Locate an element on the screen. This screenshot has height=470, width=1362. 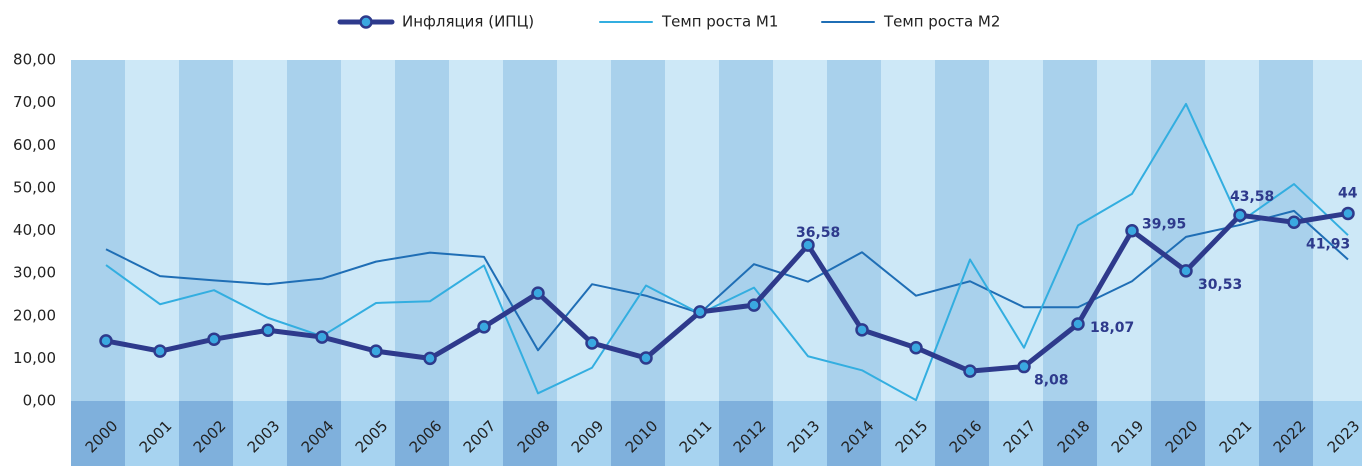
y-tick-label: 30,00 is located at coordinates (34, 273).